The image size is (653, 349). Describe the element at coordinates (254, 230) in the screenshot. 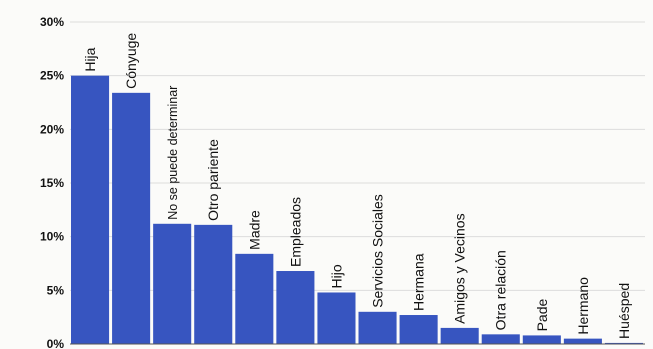

I see `category-label: Madre` at that location.